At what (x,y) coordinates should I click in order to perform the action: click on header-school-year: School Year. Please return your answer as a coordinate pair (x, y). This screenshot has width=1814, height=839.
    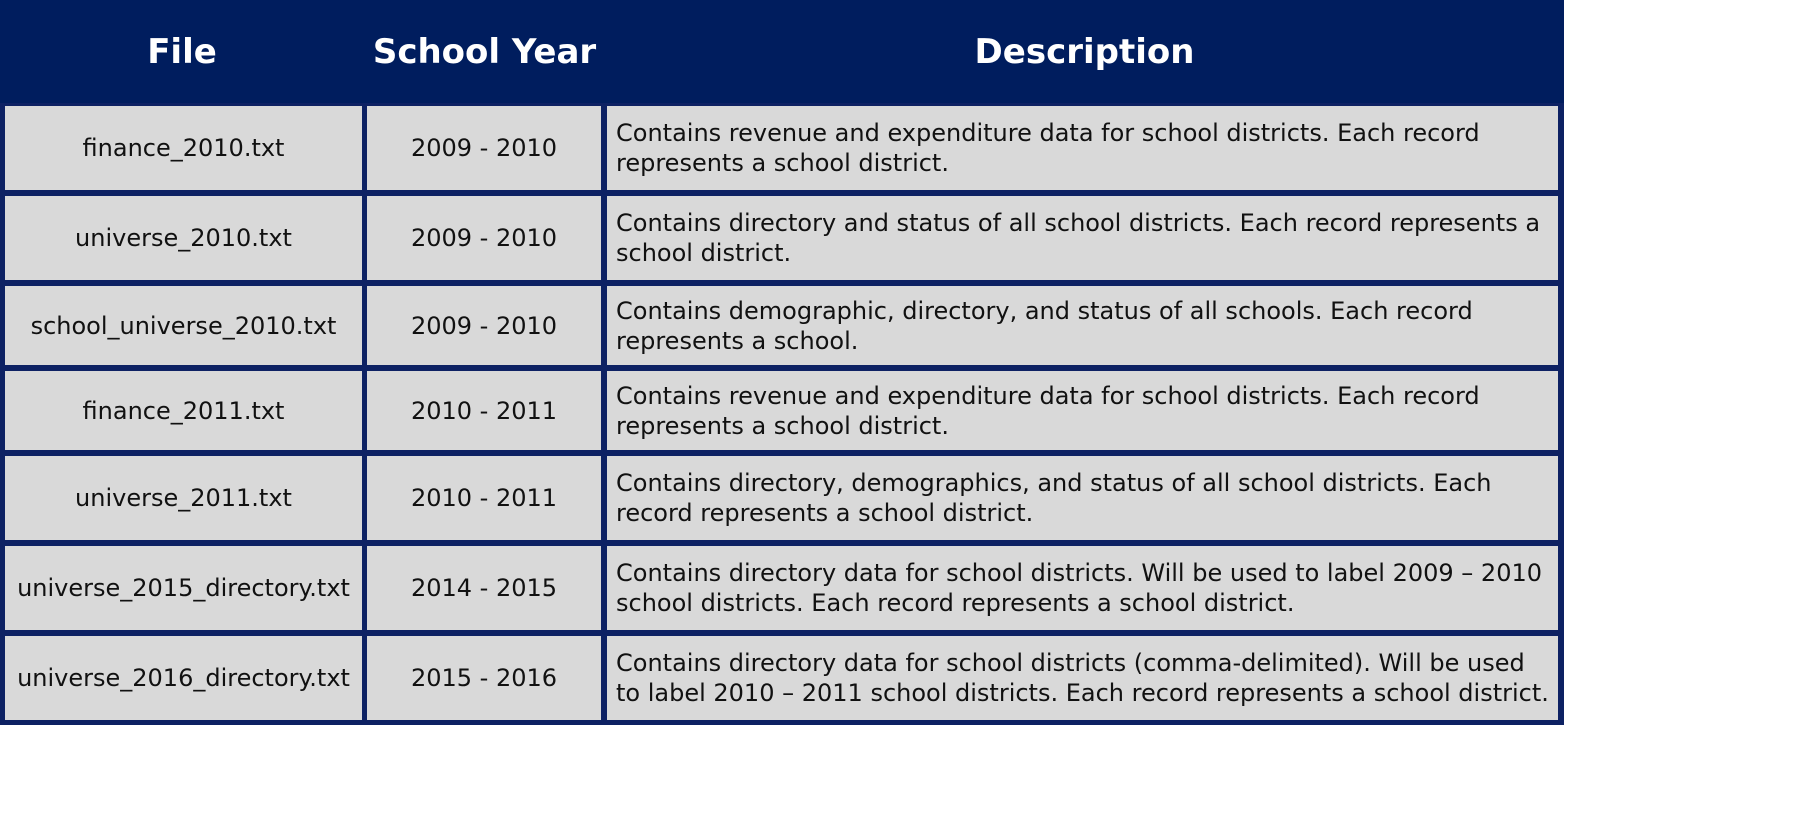
    Looking at the image, I should click on (484, 51).